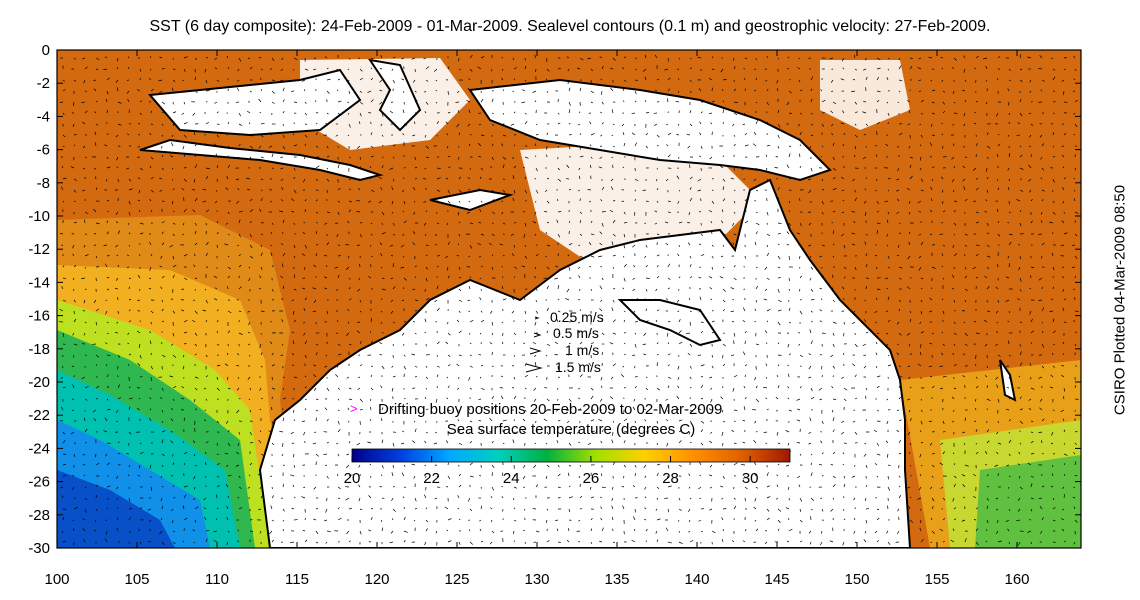 Image resolution: width=1140 pixels, height=600 pixels. Describe the element at coordinates (1016, 579) in the screenshot. I see `x-tick-label: 160` at that location.